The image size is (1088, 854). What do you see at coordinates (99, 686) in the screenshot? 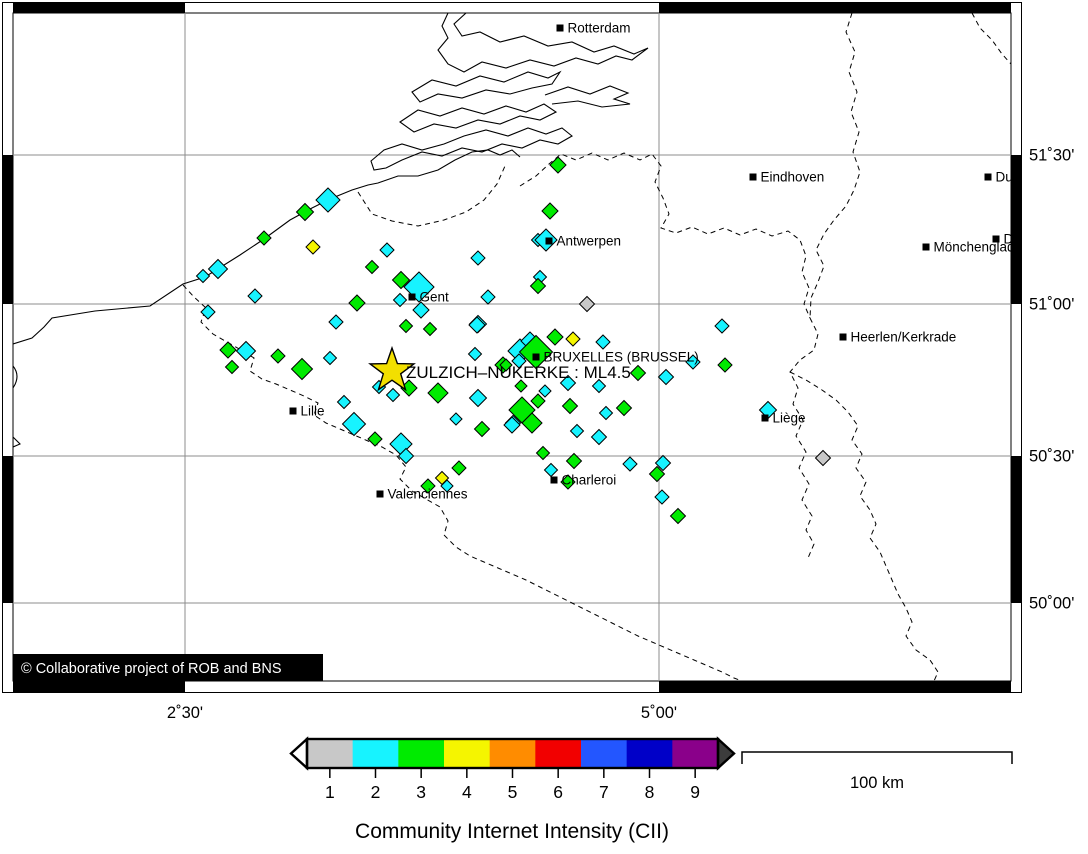
I see `frame-band-bottom` at bounding box center [99, 686].